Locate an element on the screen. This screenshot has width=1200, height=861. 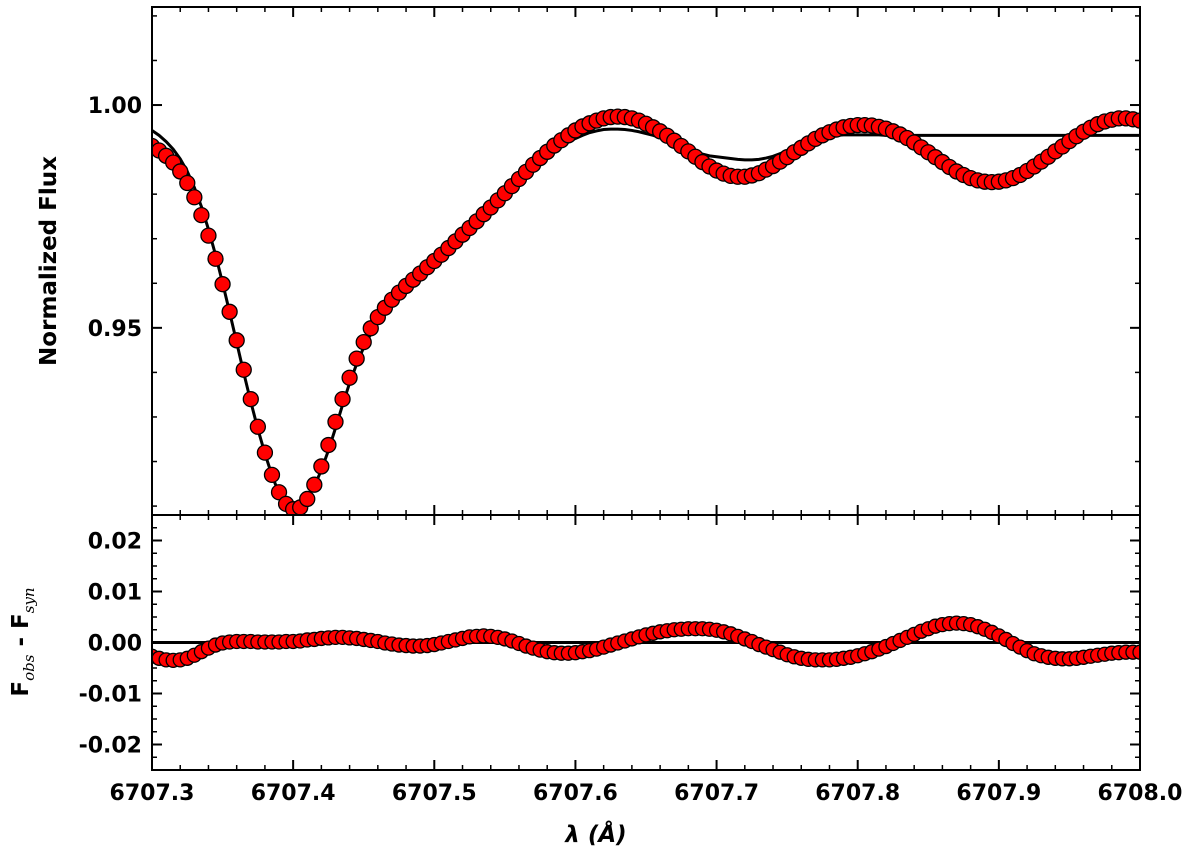
x-tick-label: 6707.8 is located at coordinates (857, 793).